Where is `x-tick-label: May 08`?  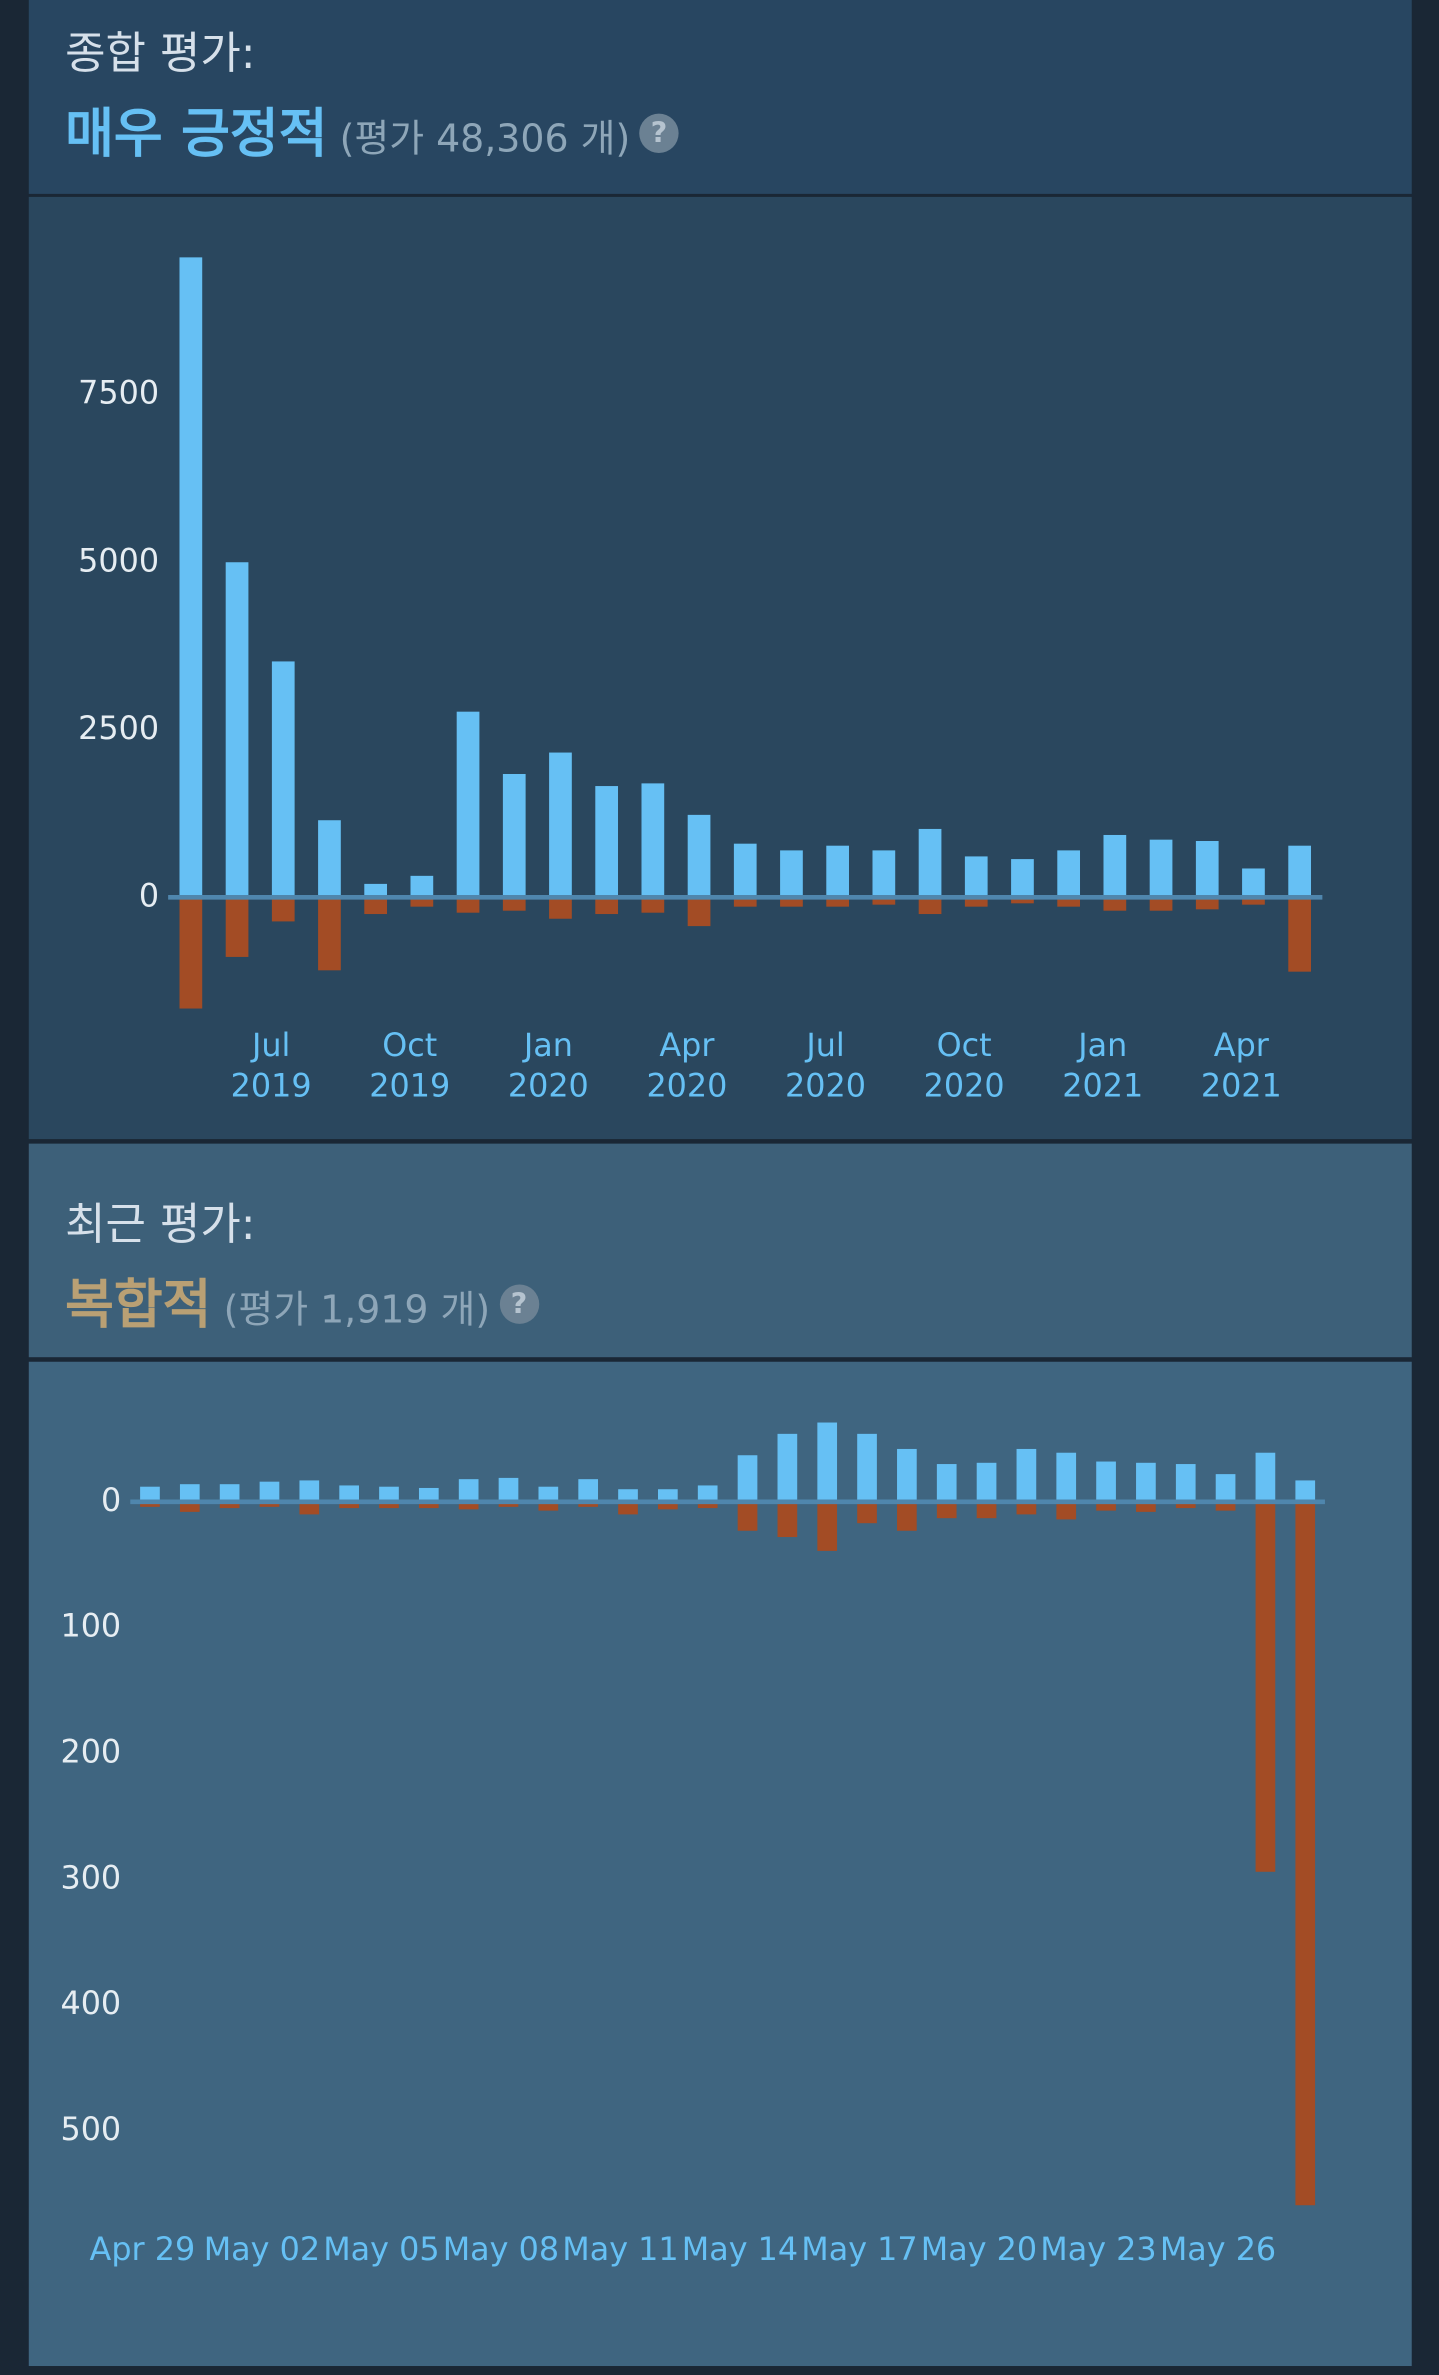
x-tick-label: May 08 is located at coordinates (501, 2249).